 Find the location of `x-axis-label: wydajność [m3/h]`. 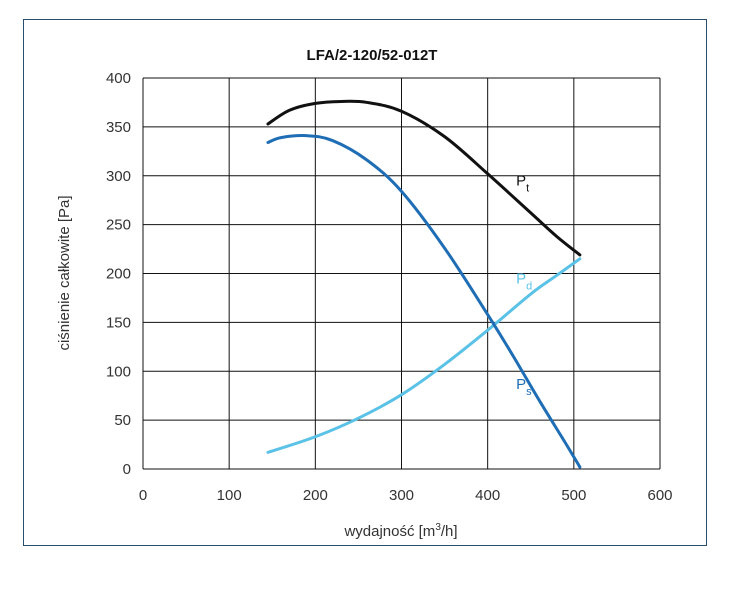

x-axis-label: wydajność [m3/h] is located at coordinates (400, 531).